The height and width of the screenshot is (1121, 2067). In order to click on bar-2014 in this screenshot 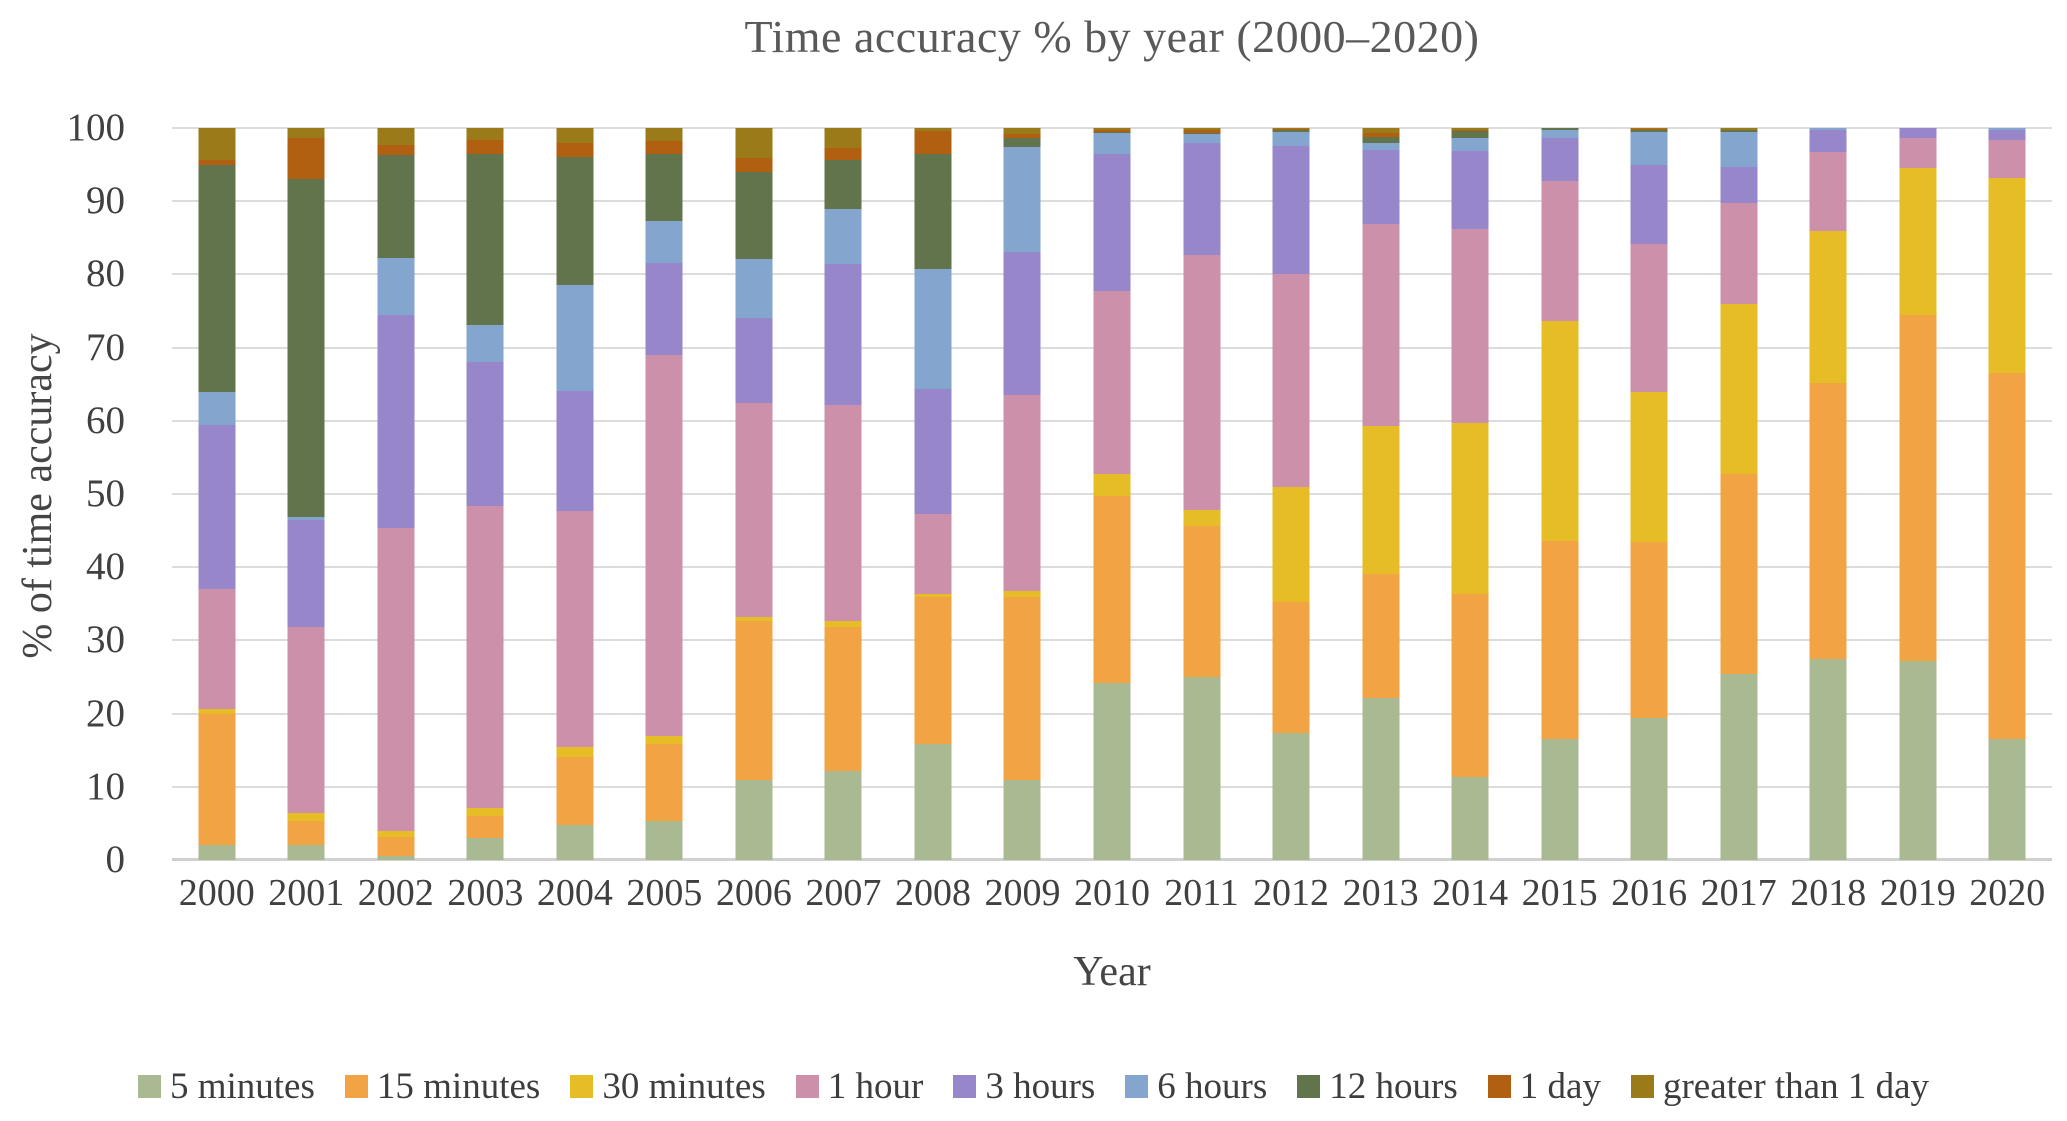, I will do `click(1470, 494)`.